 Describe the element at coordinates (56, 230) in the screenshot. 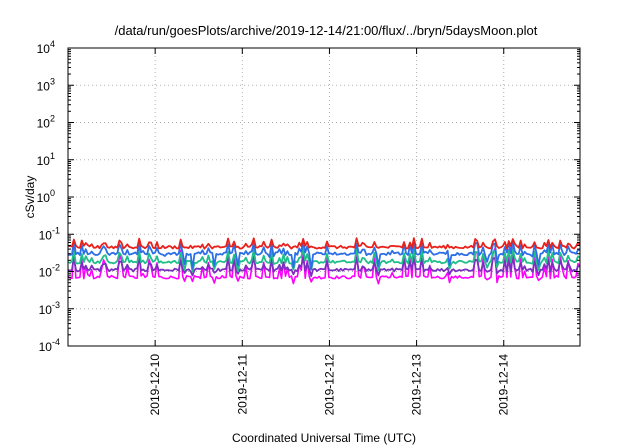

I see `y-tick-label-exponent: -1` at that location.